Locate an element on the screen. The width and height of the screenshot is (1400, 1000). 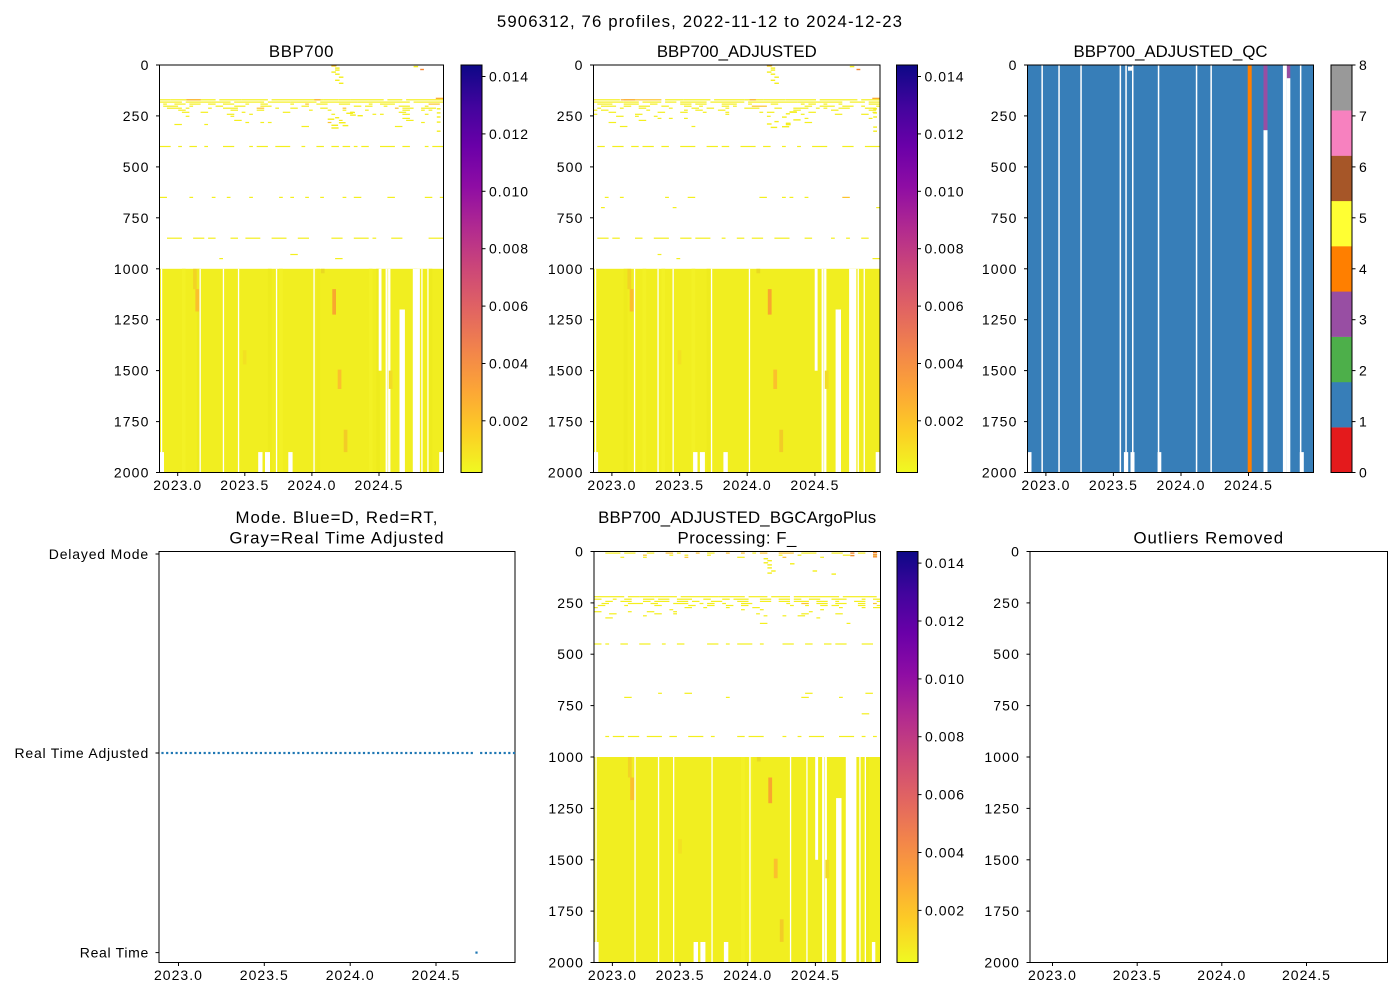
svg-text: Delayed Mode is located at coordinates (99, 554).